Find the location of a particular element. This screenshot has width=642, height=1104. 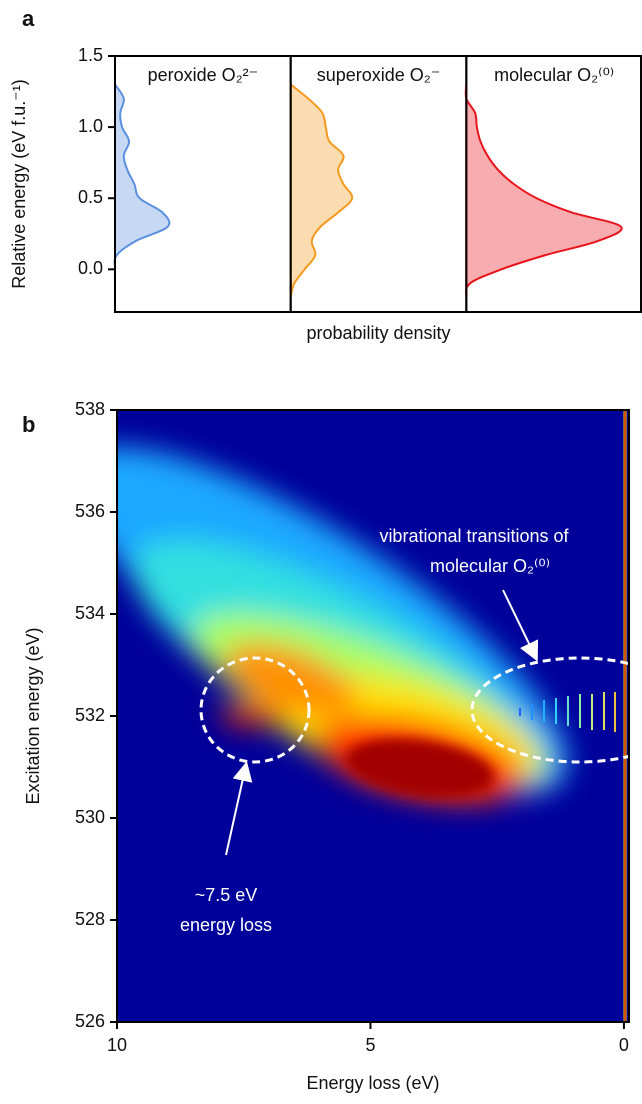

y-tick-label: 0.0 is located at coordinates (90, 268).